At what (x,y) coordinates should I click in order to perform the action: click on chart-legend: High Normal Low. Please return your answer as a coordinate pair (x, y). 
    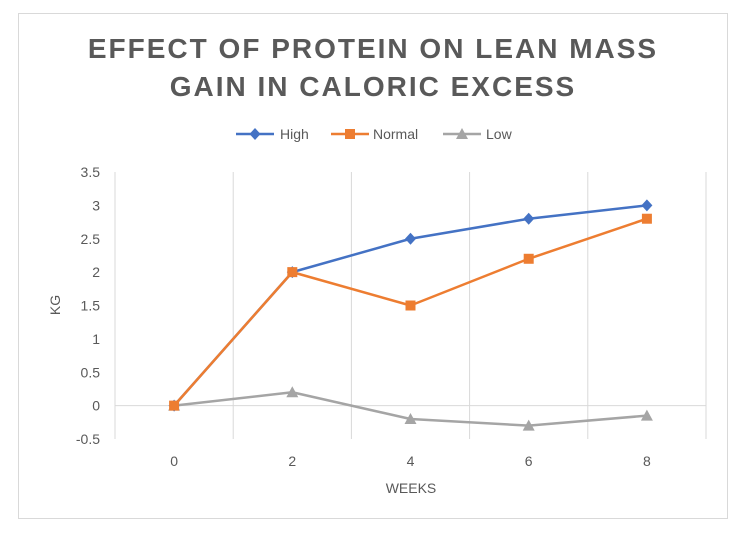
    Looking at the image, I should click on (374, 134).